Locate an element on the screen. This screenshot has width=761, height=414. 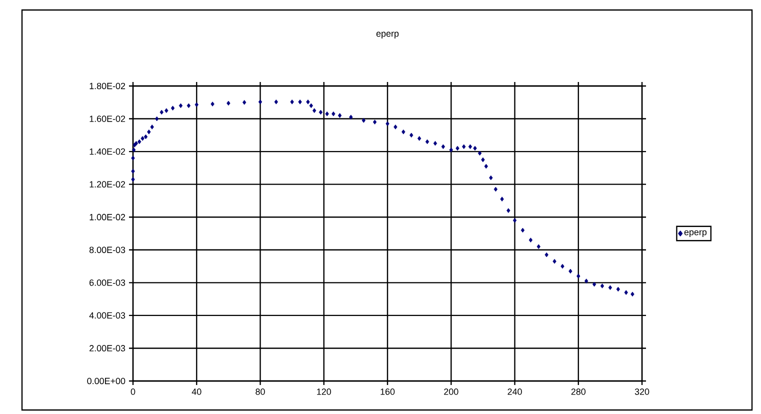
x-tick-label: 80 is located at coordinates (260, 391).